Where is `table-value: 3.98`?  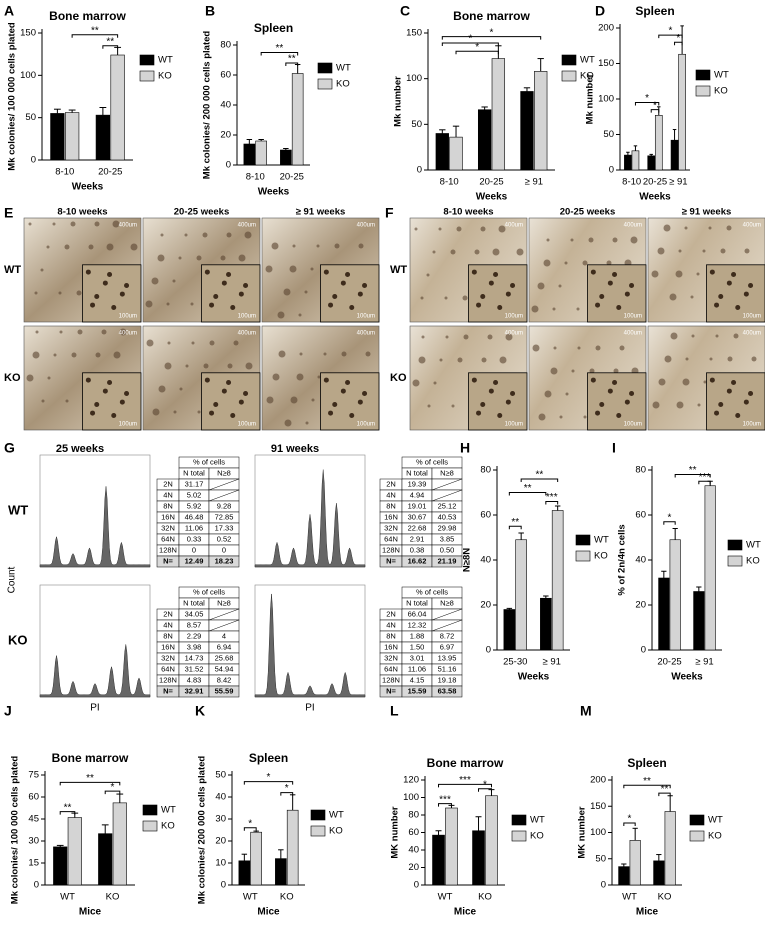
table-value: 3.98 is located at coordinates (194, 646).